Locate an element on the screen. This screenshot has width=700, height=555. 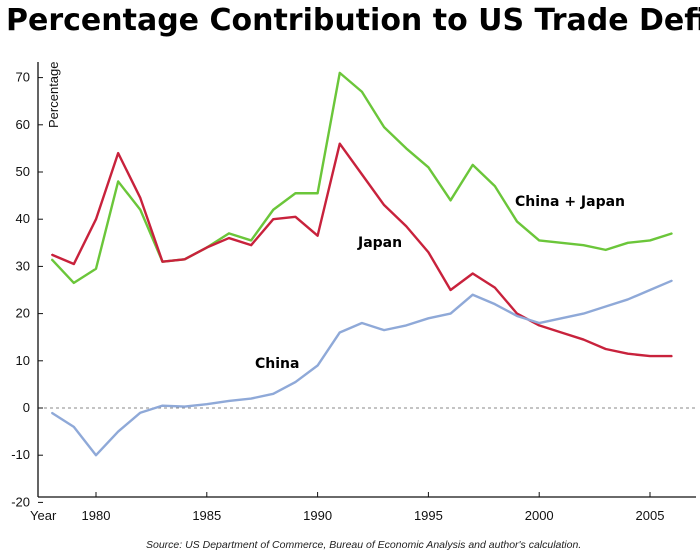
y-tick-label: 0 is located at coordinates (26, 407).